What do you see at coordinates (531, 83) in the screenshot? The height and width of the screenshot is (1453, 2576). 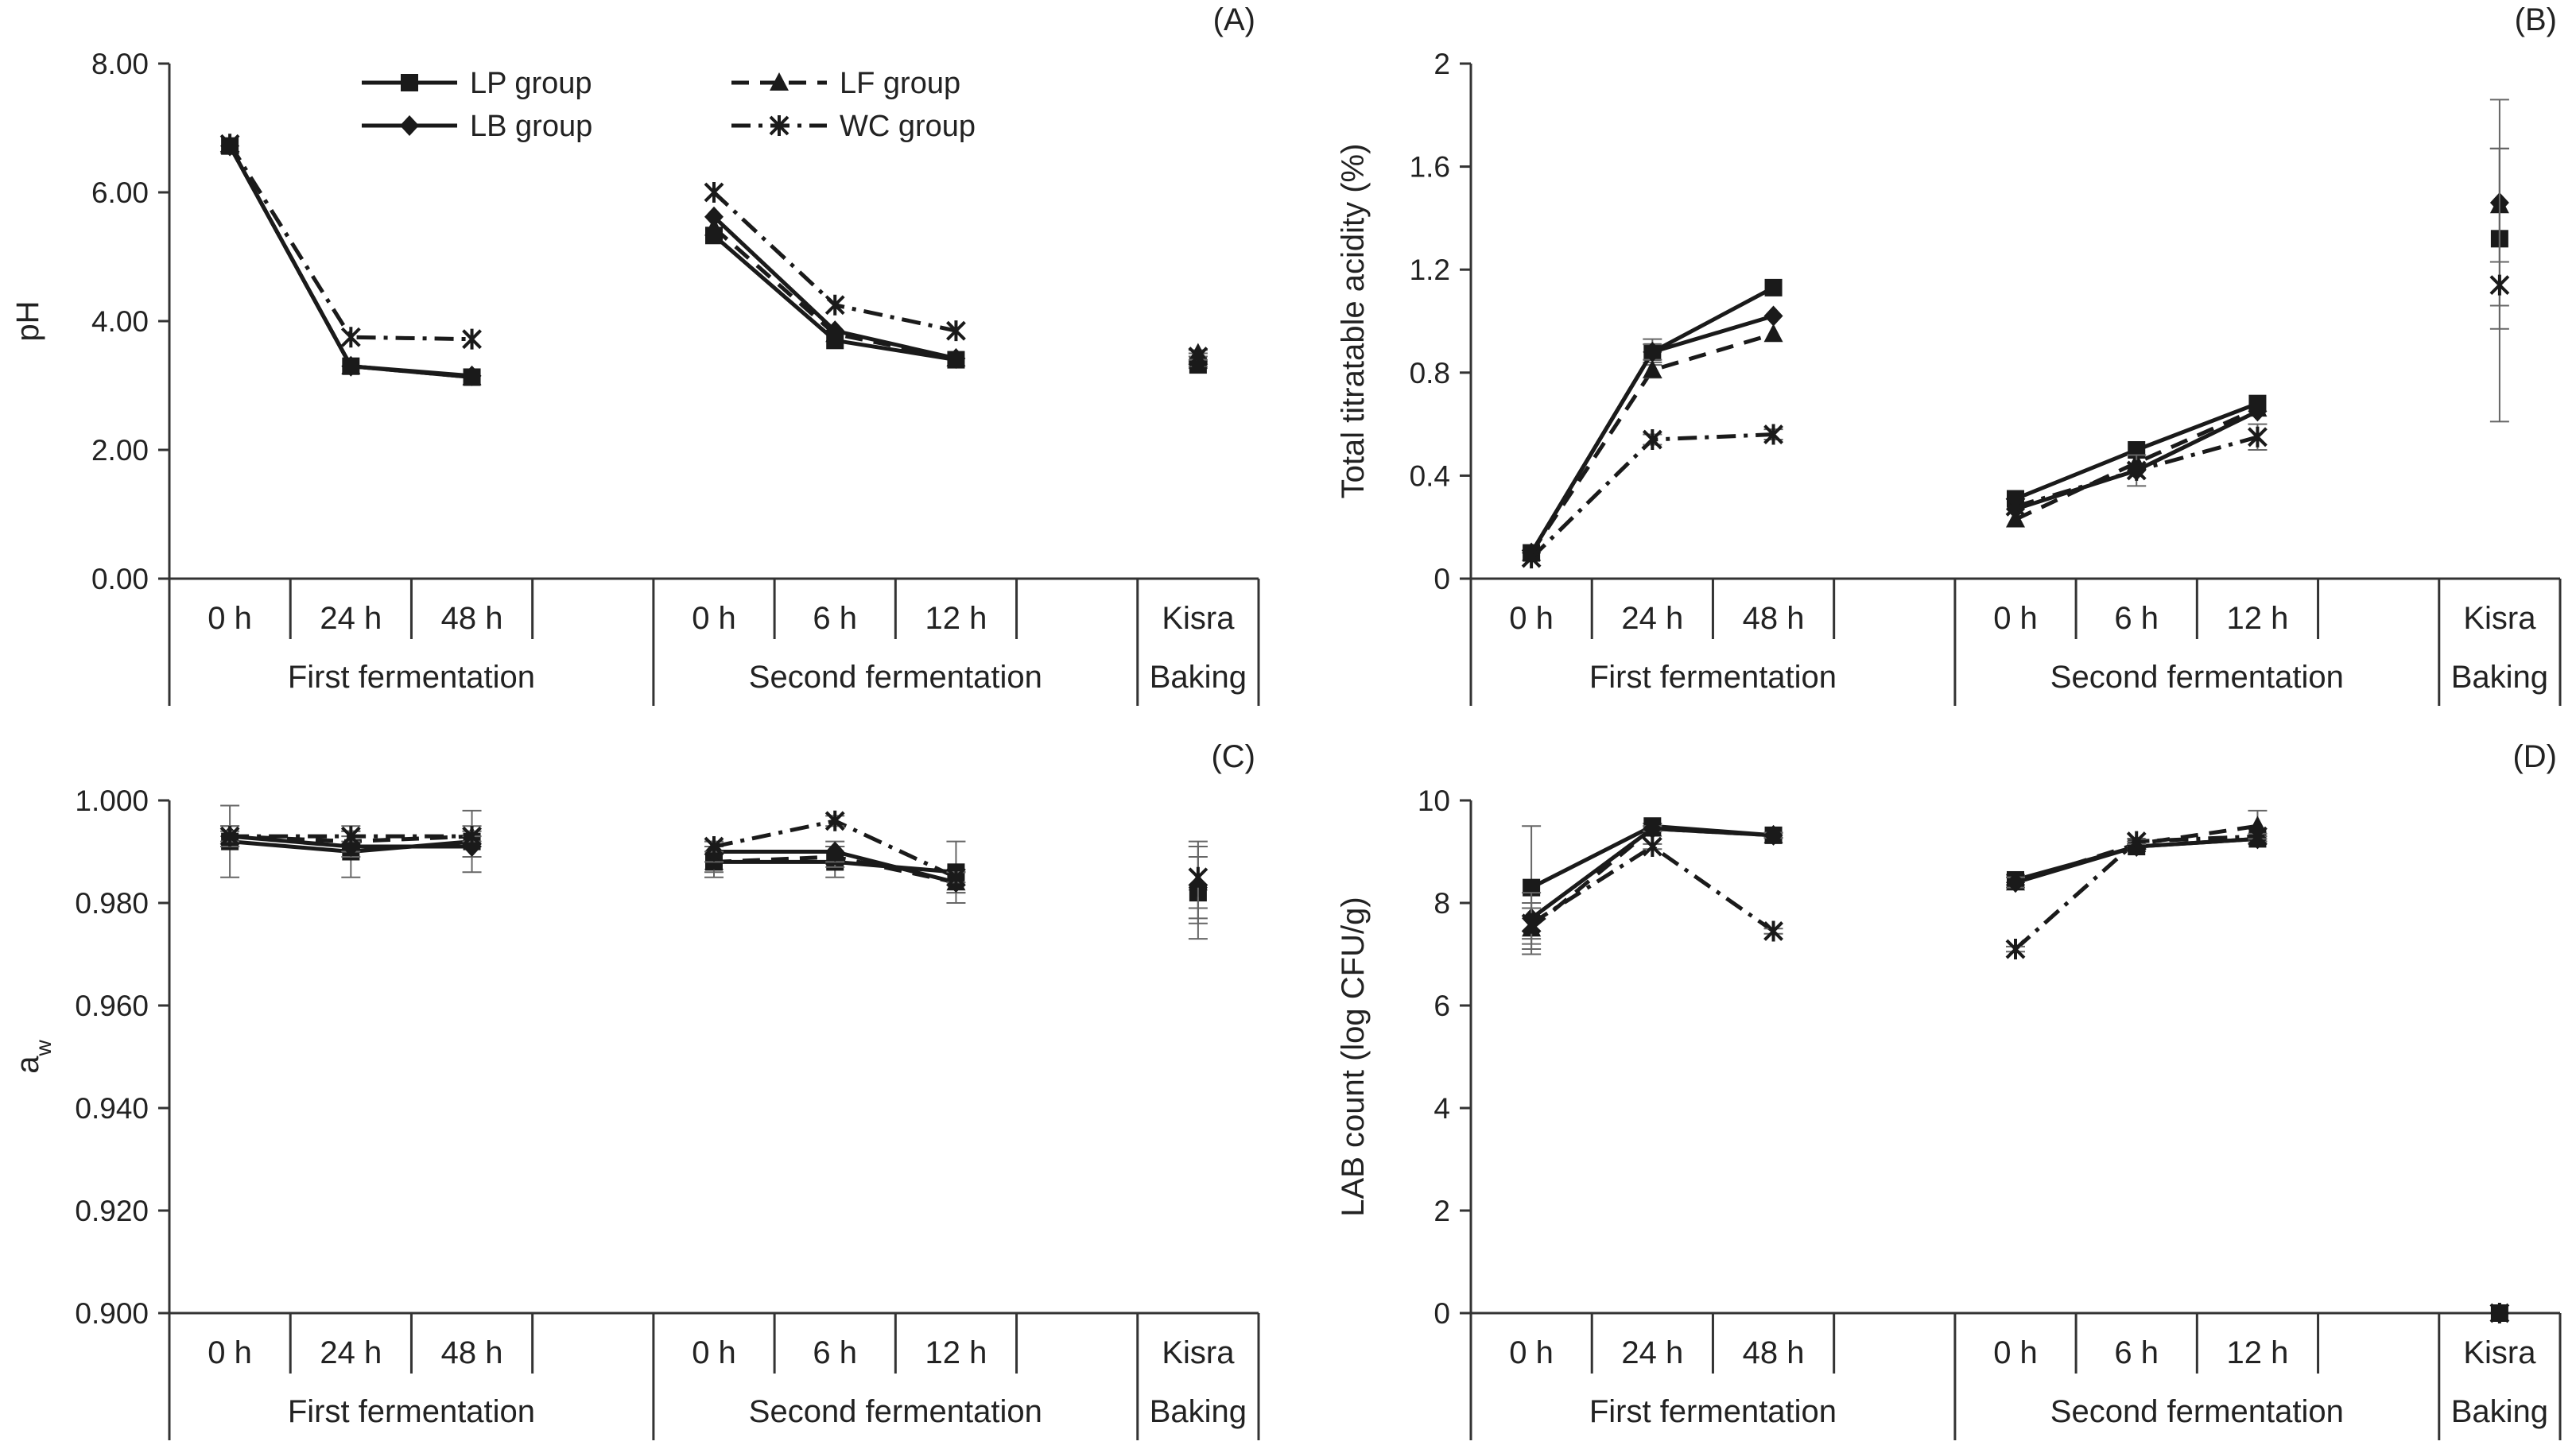 I see `legend-label: LP group` at bounding box center [531, 83].